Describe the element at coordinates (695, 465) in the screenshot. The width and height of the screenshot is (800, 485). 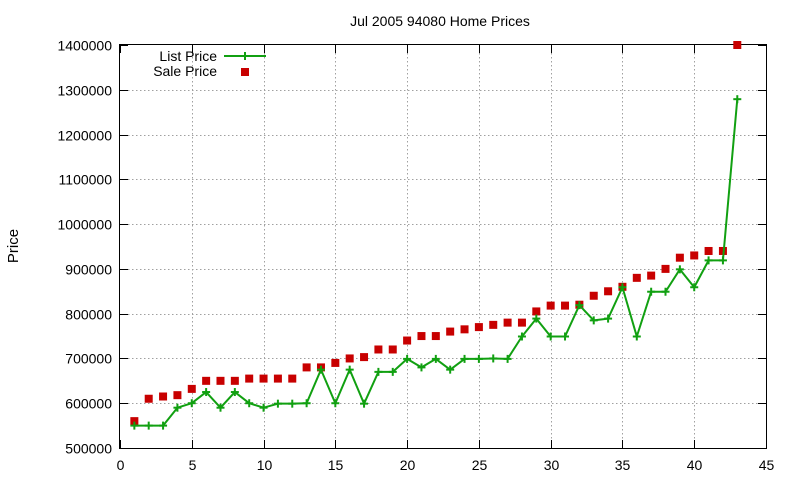
I see `x-tick-label: 40` at that location.